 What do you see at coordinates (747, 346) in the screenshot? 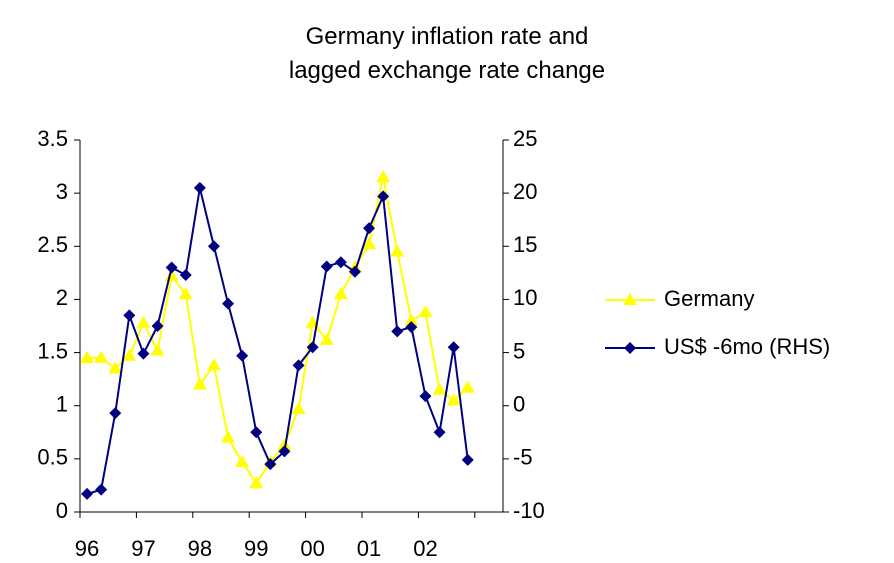
I see `legend-label: US$ -6mo (RHS)` at bounding box center [747, 346].